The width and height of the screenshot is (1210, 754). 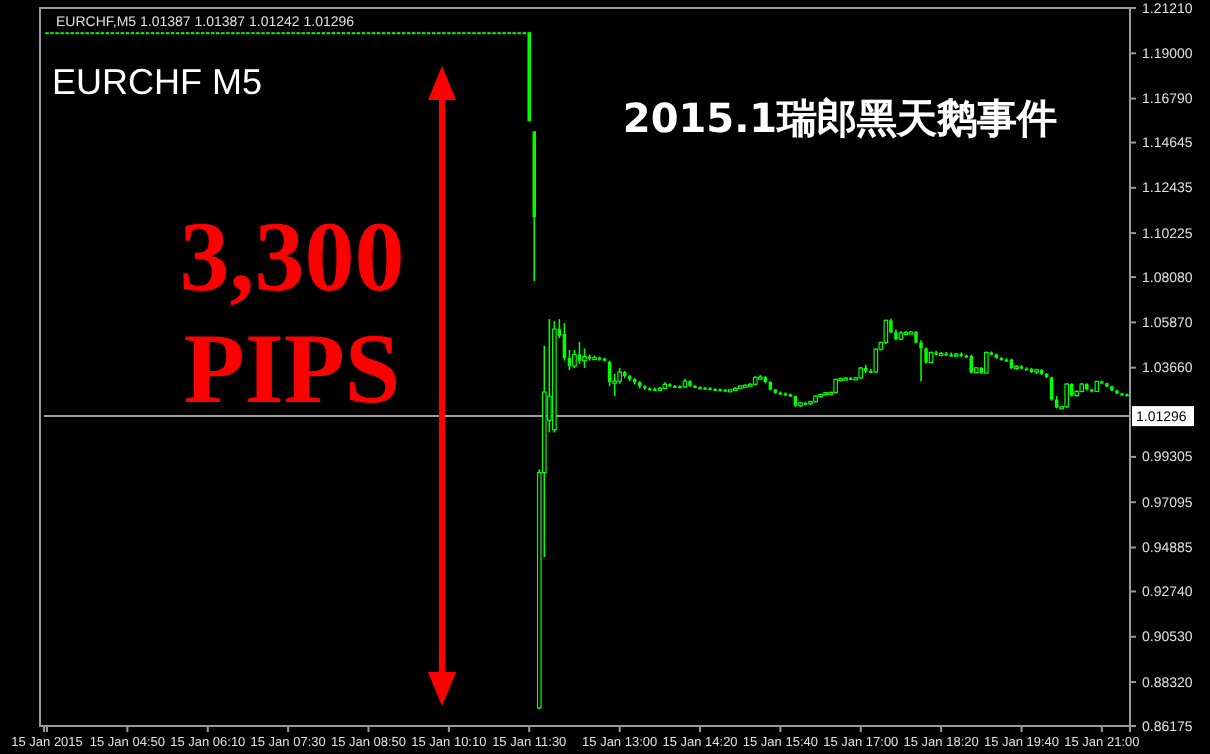 I want to click on text: 2015.1瑞郎黑天鹅事件, so click(x=840, y=118).